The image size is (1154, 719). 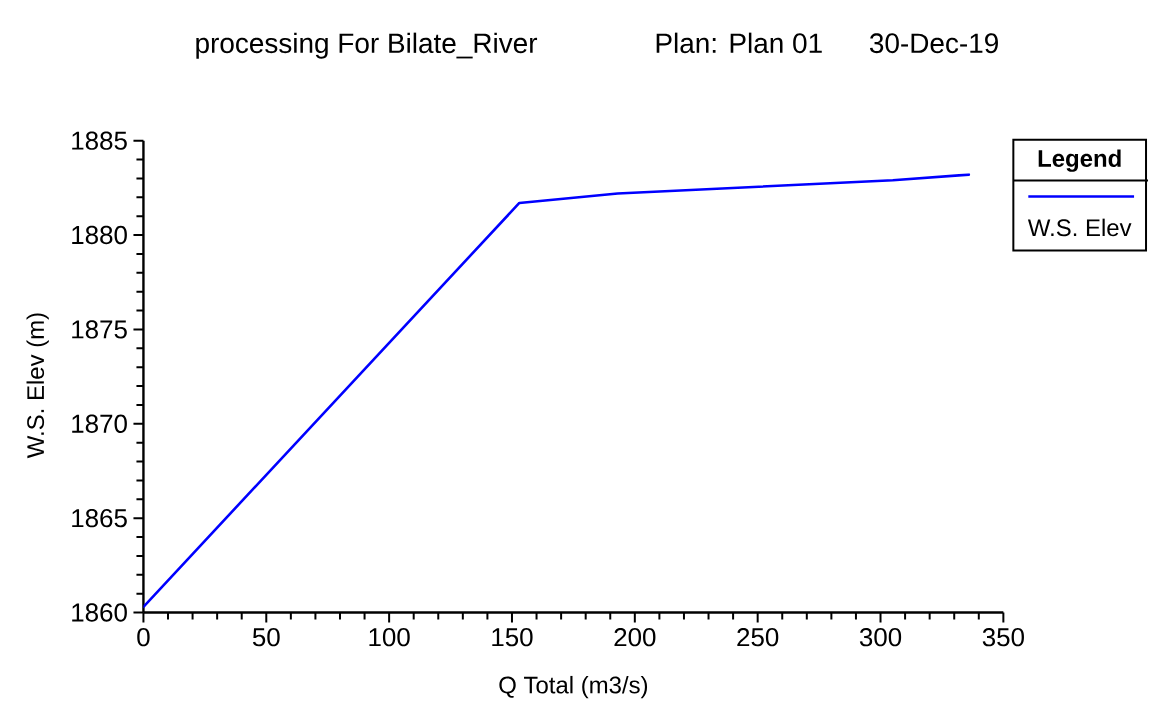 I want to click on chart-subtitle: Plan: Plan 01, so click(x=739, y=43).